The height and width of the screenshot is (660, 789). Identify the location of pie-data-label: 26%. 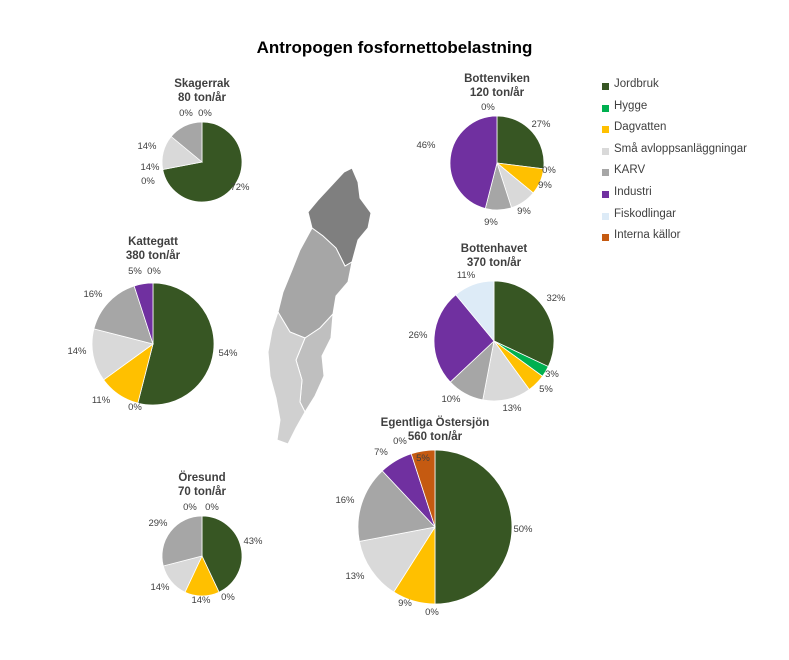
(418, 335).